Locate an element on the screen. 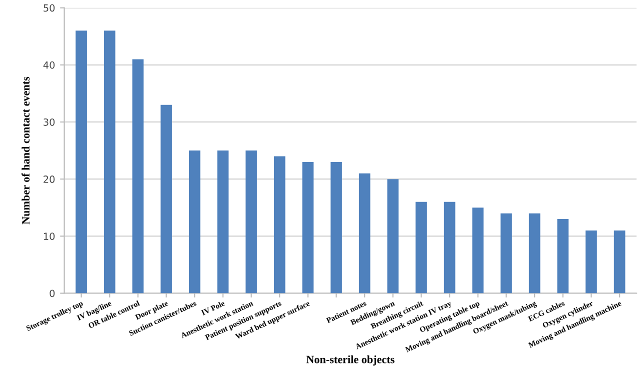  x-axis-title: Non-sterile objects is located at coordinates (350, 360).